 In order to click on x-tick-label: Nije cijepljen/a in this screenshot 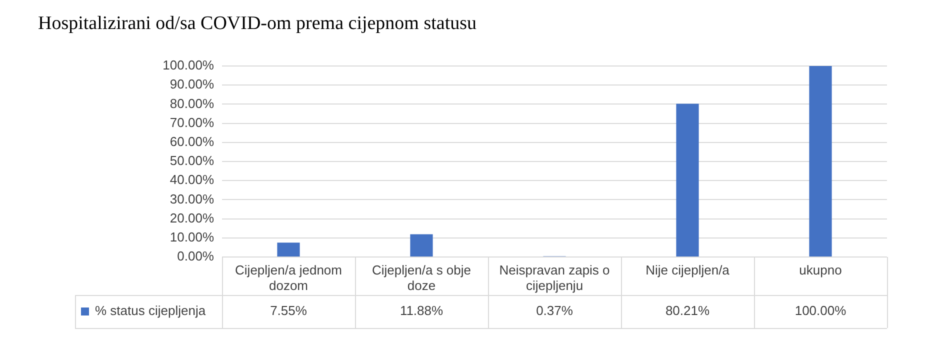, I will do `click(688, 270)`.